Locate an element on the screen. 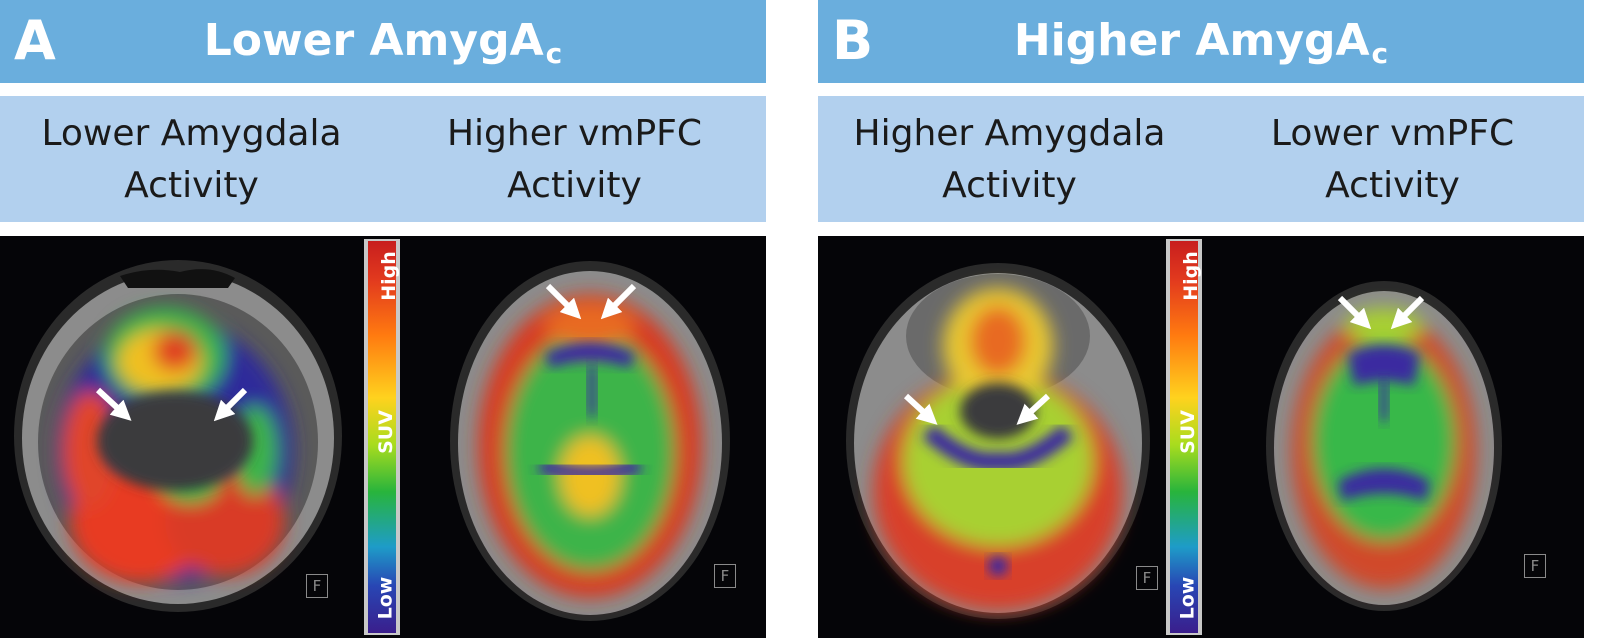  panel-a-colorbar-mid: SUV is located at coordinates (385, 432).